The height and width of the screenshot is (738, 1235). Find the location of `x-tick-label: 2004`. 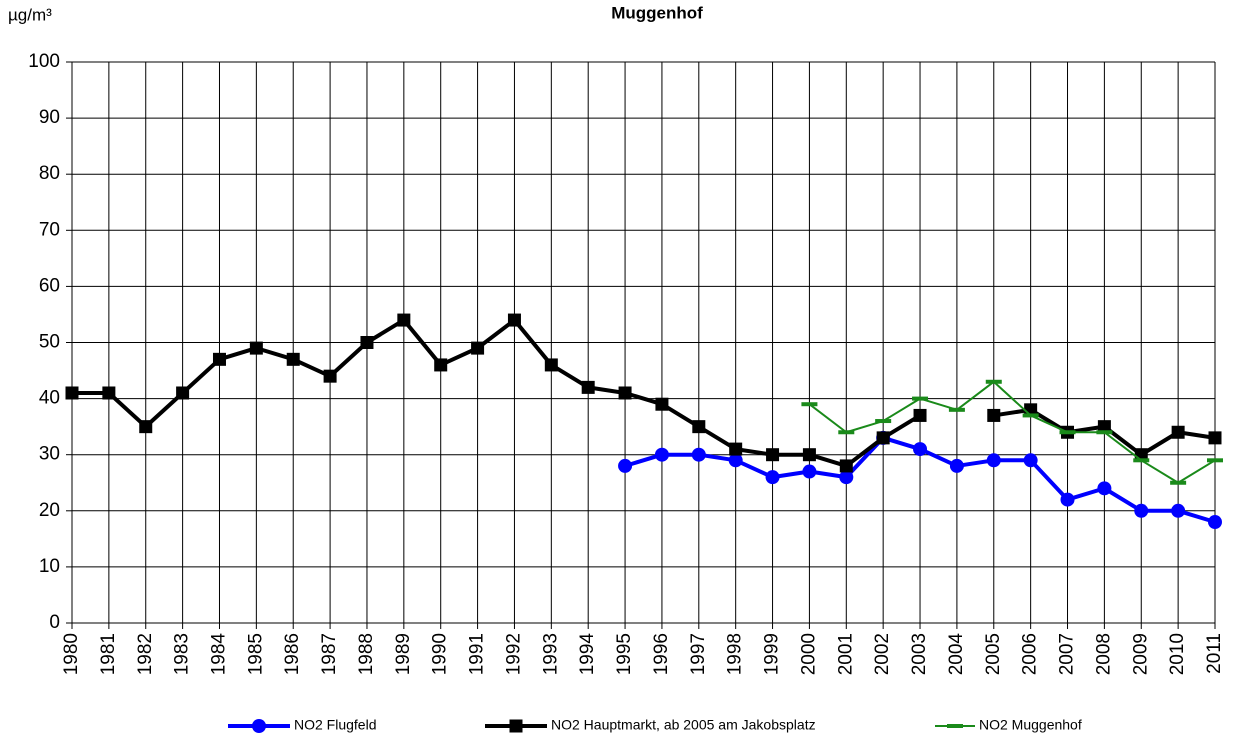

x-tick-label: 2004 is located at coordinates (956, 654).